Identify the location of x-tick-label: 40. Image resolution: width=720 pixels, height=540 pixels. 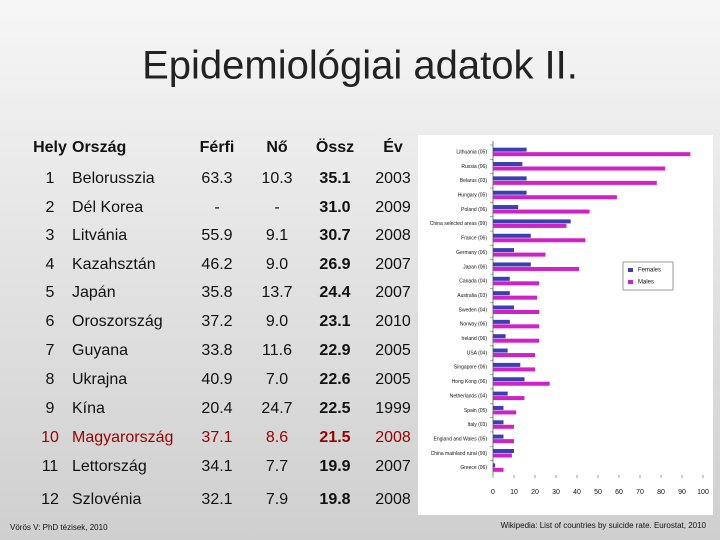
(577, 492).